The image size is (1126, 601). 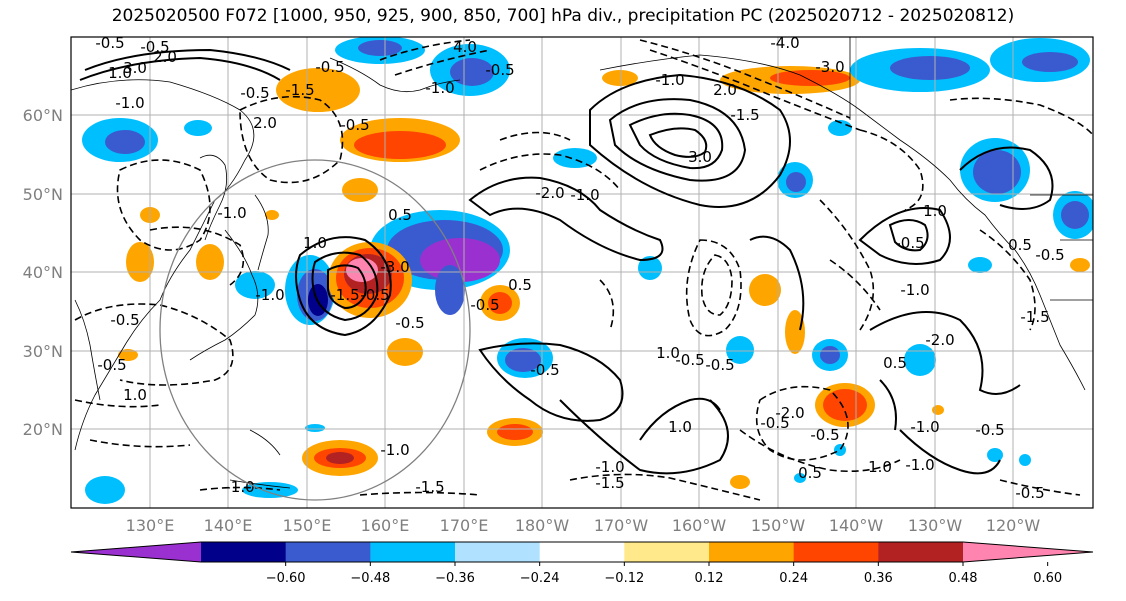 I want to click on contour-label: 0.5, so click(x=520, y=285).